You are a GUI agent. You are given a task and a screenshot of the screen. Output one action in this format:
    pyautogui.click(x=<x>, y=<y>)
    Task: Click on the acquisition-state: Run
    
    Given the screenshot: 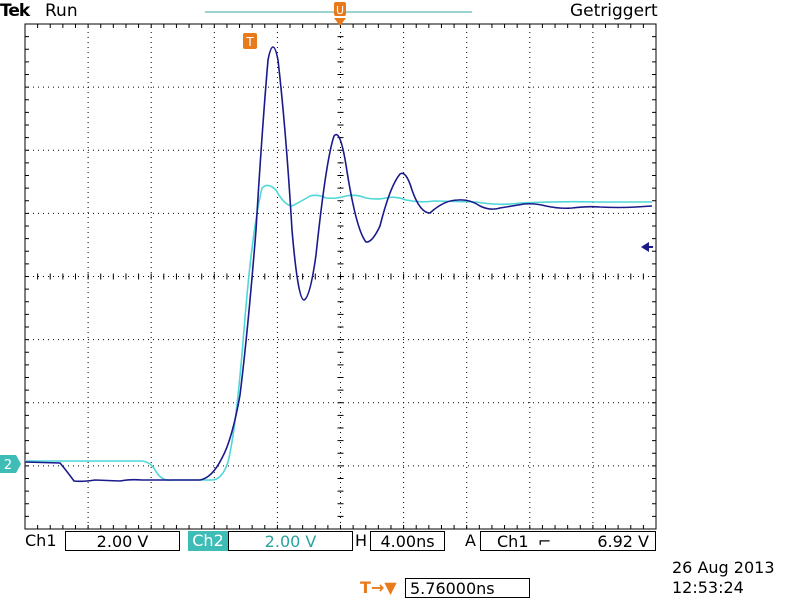 What is the action you would take?
    pyautogui.click(x=61, y=11)
    